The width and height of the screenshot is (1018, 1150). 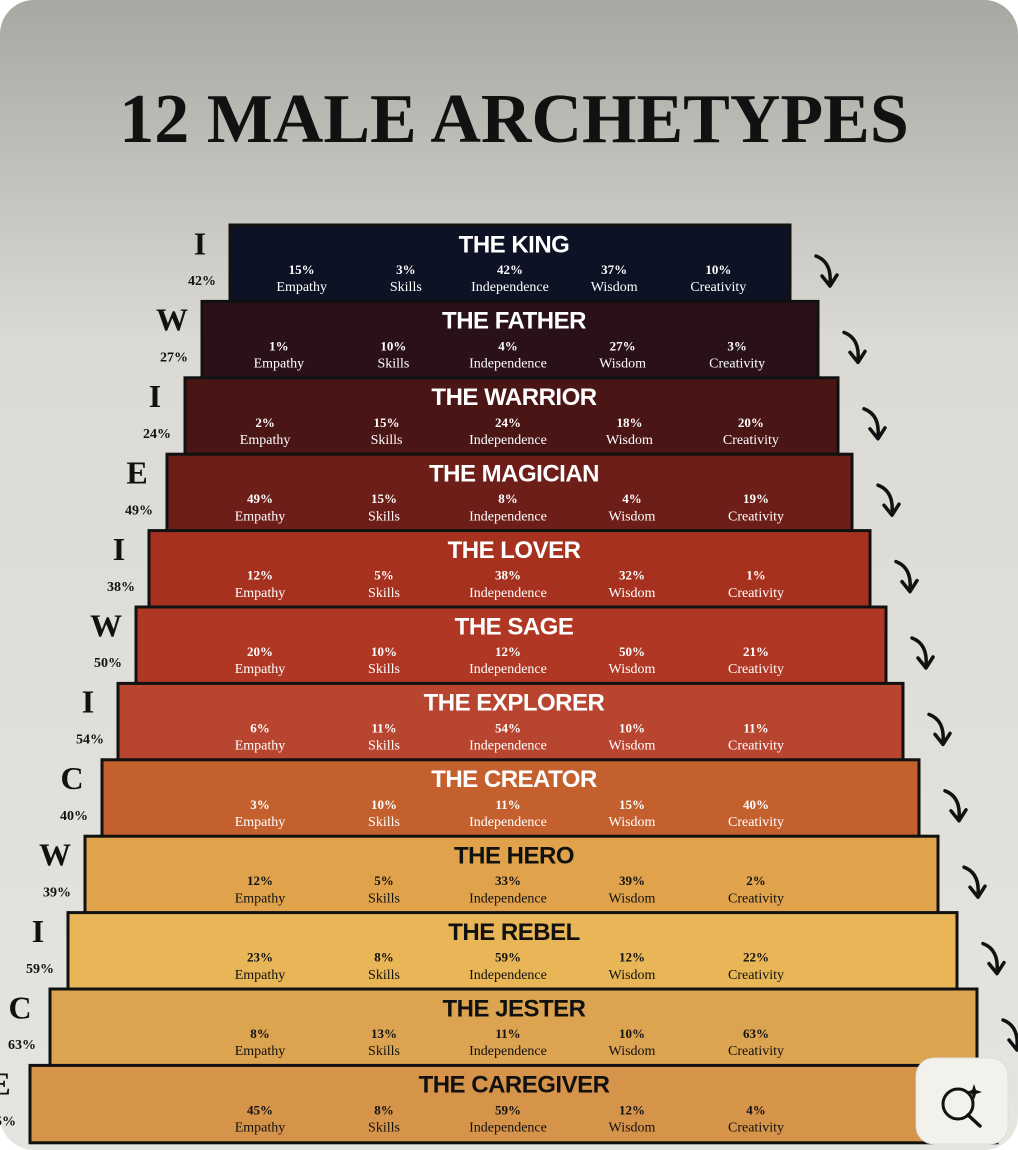 What do you see at coordinates (108, 663) in the screenshot?
I see `step-percent: 50%` at bounding box center [108, 663].